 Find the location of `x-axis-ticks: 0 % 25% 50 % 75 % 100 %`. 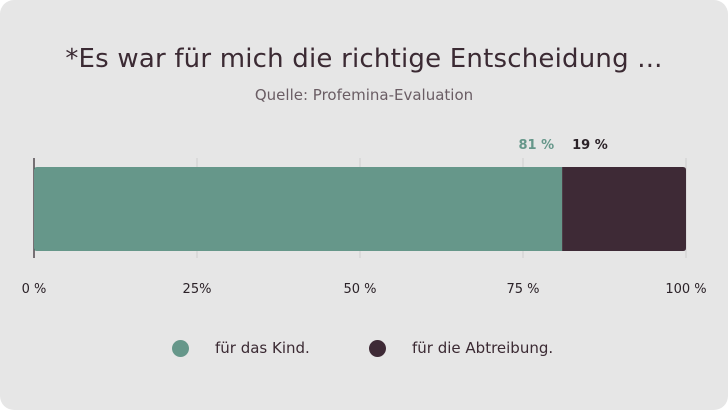

x-axis-ticks: 0 % 25% 50 % 75 % 100 % is located at coordinates (364, 289).